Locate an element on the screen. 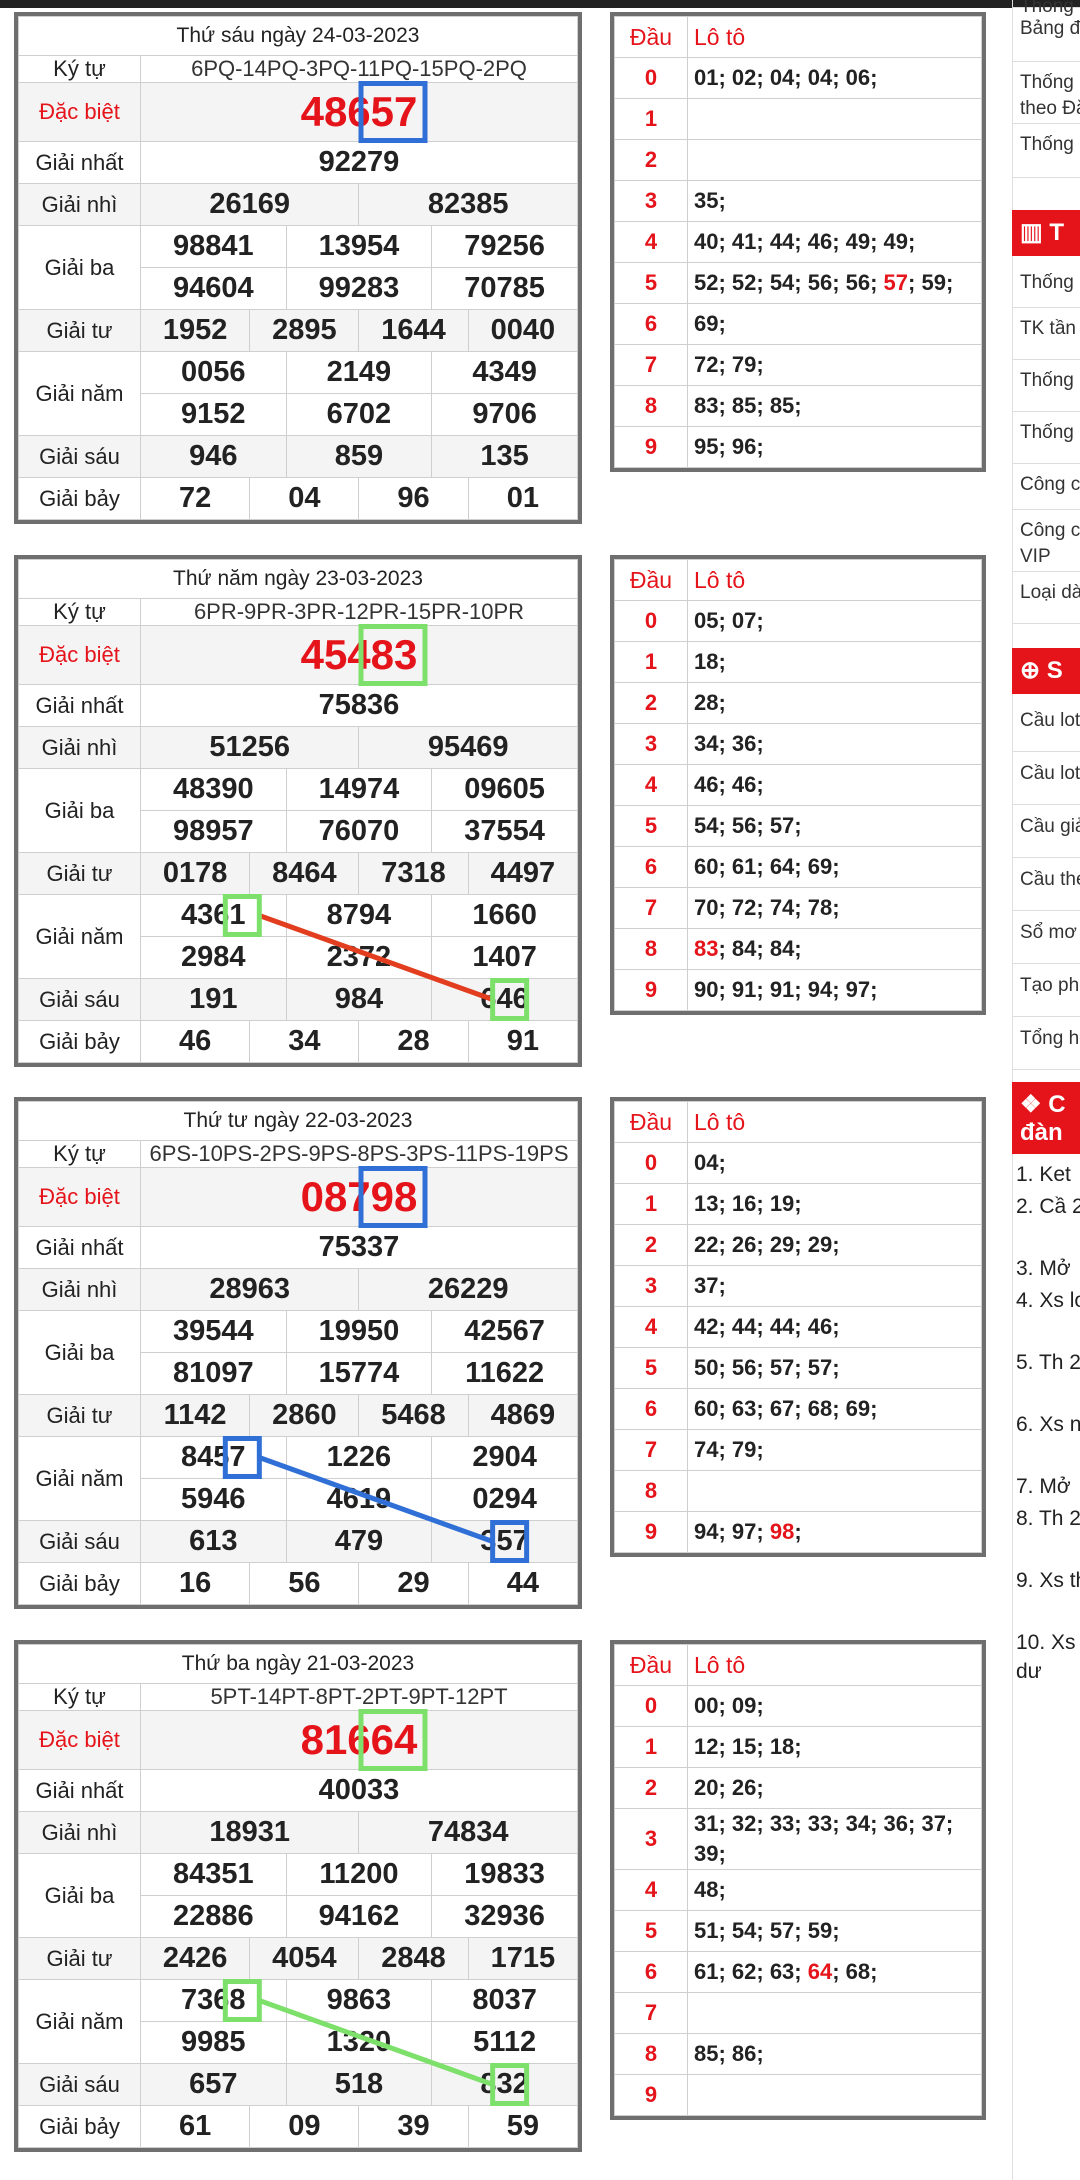 The image size is (1080, 2180). sidebar-link: Thống is located at coordinates (1046, 8).